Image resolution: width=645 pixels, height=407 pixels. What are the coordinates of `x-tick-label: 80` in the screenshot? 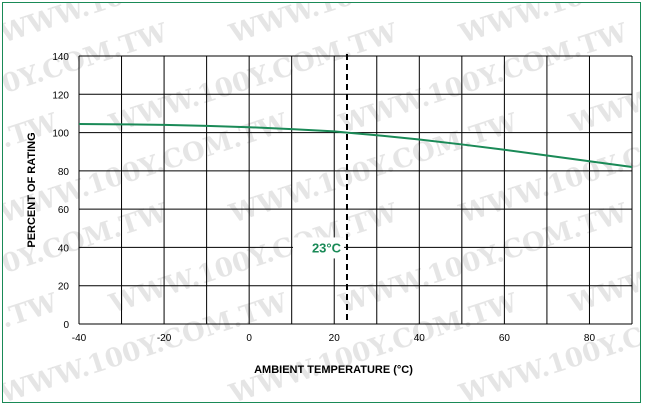 It's located at (590, 338).